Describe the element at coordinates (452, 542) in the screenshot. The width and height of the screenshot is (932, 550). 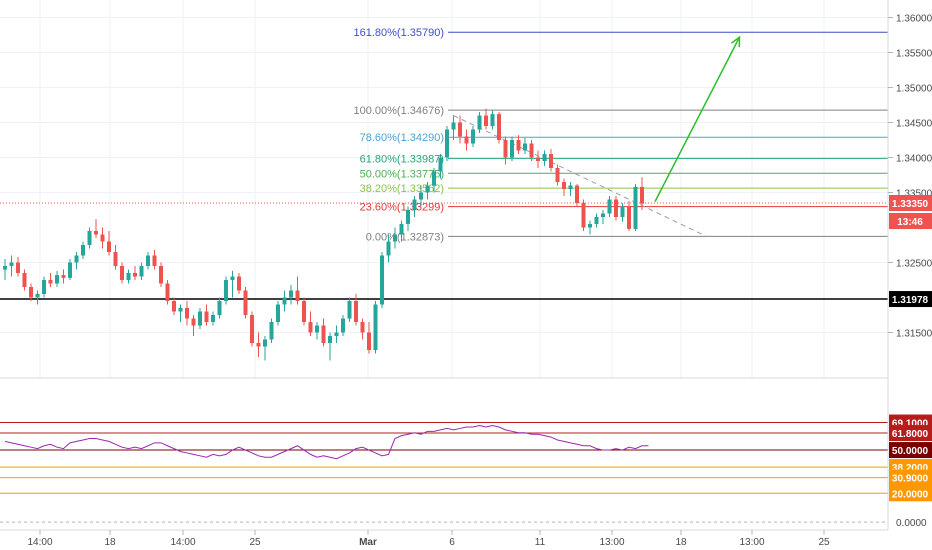
I see `x-tick-label: 6` at that location.